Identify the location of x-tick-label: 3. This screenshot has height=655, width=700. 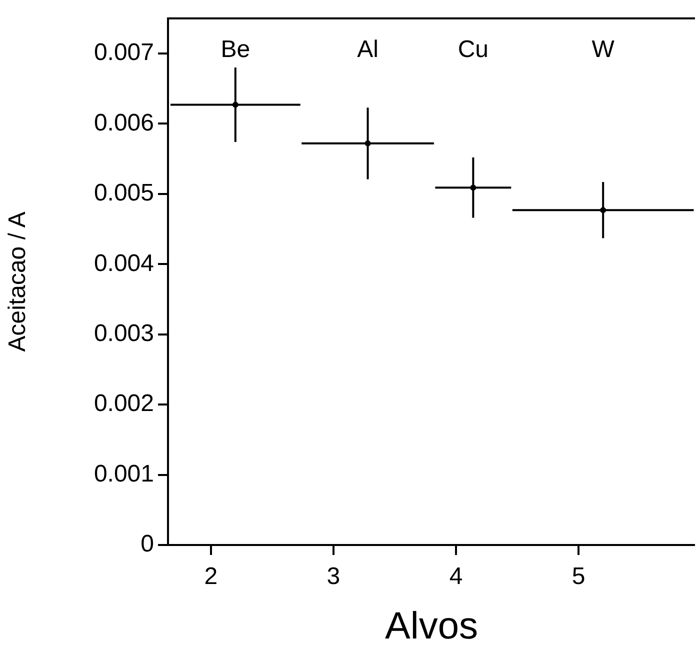
(333, 576).